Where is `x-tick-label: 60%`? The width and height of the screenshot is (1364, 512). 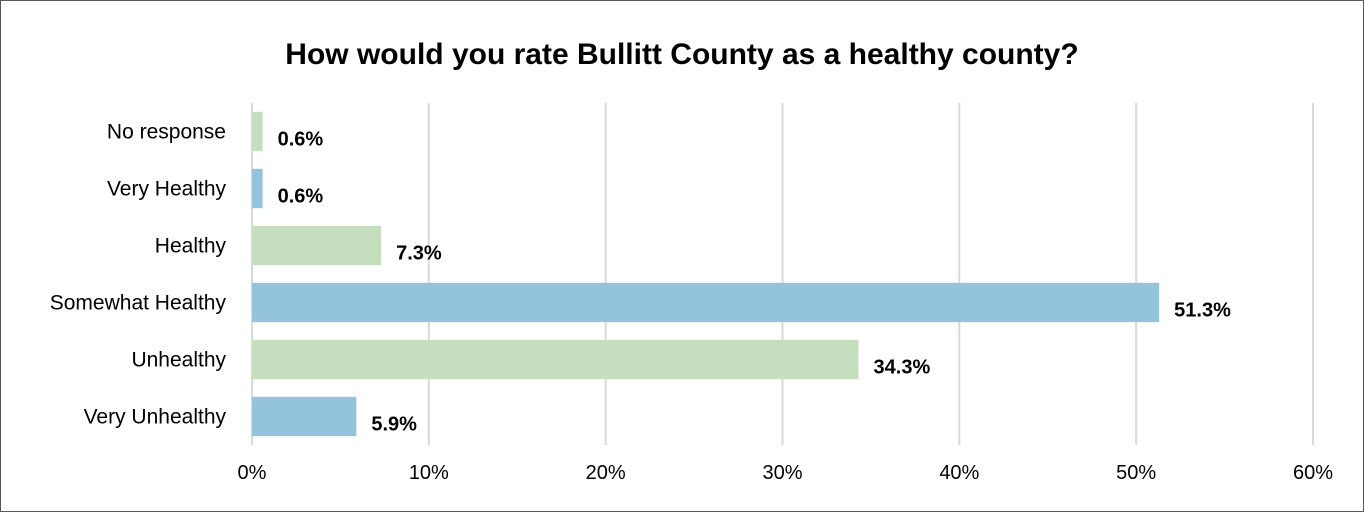
x-tick-label: 60% is located at coordinates (1313, 473).